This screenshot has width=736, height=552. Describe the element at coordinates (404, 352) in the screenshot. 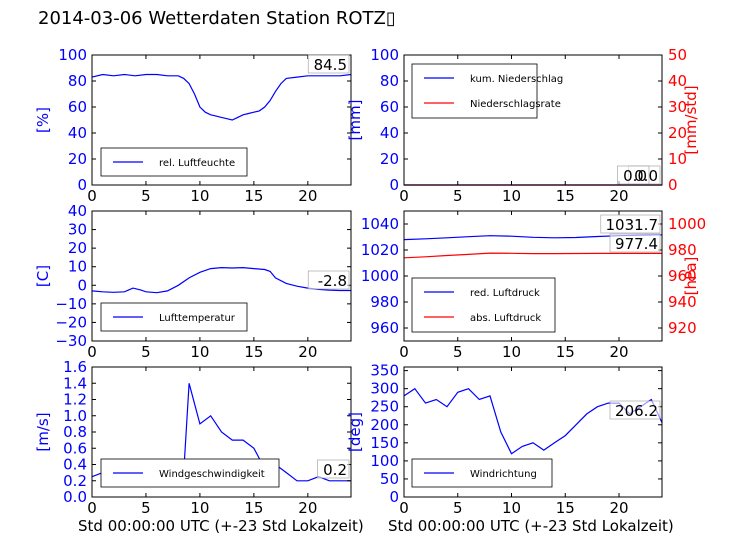

I see `x-tick-label-pressure: 0` at that location.